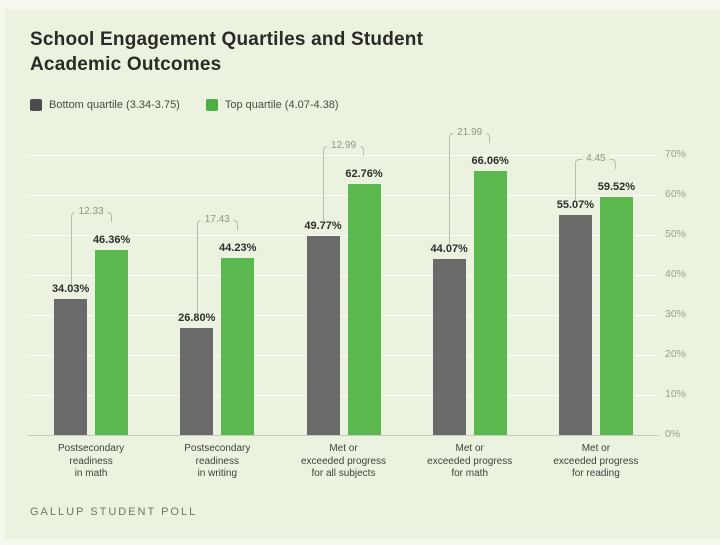 The width and height of the screenshot is (720, 545). What do you see at coordinates (676, 154) in the screenshot?
I see `y-axis-tick-label: 70%` at bounding box center [676, 154].